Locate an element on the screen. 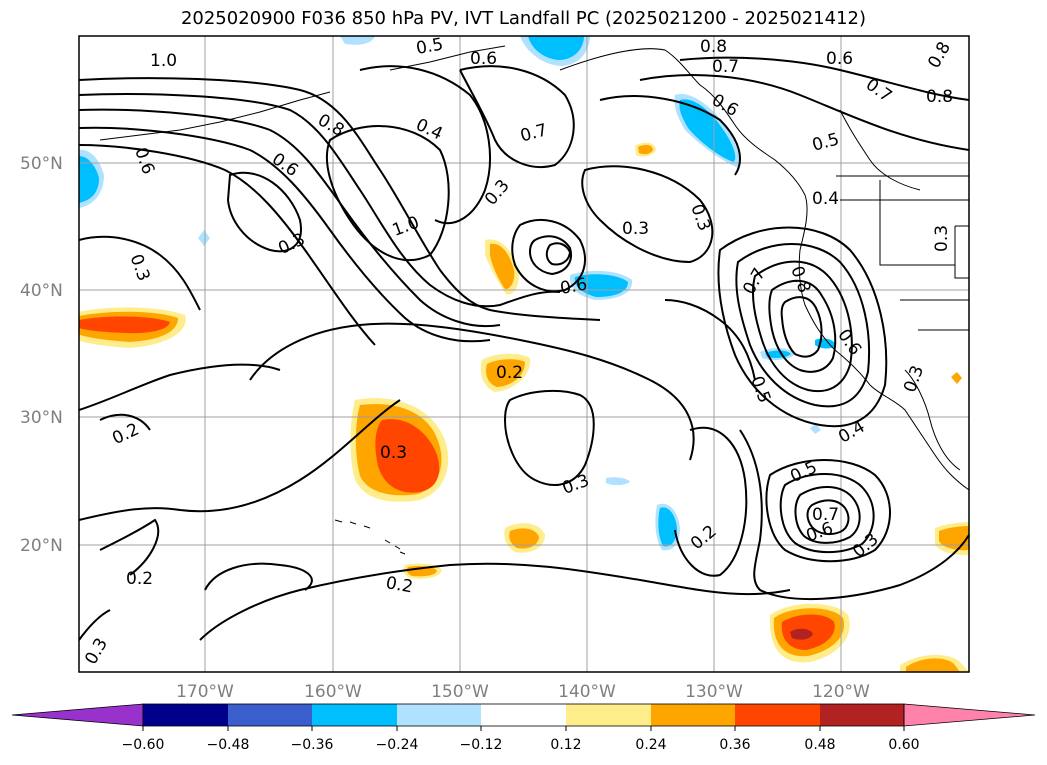 This screenshot has height=765, width=1047. colorbar-extend-min is located at coordinates (77, 715).